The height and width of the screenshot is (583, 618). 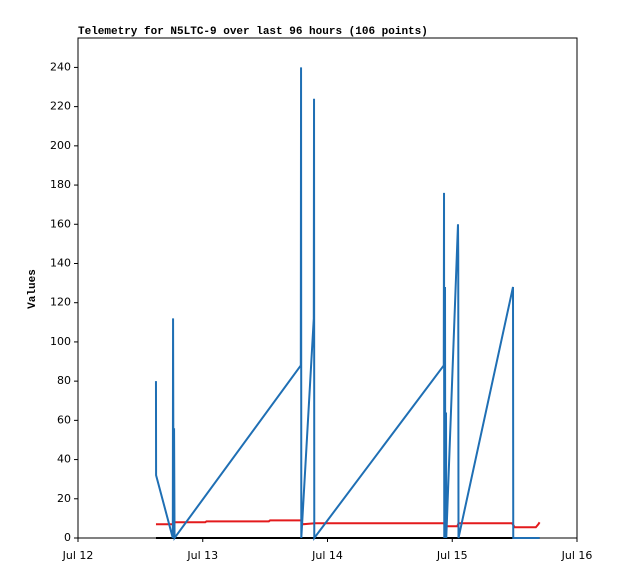 I want to click on y-tick-label: 140, so click(x=60, y=262).